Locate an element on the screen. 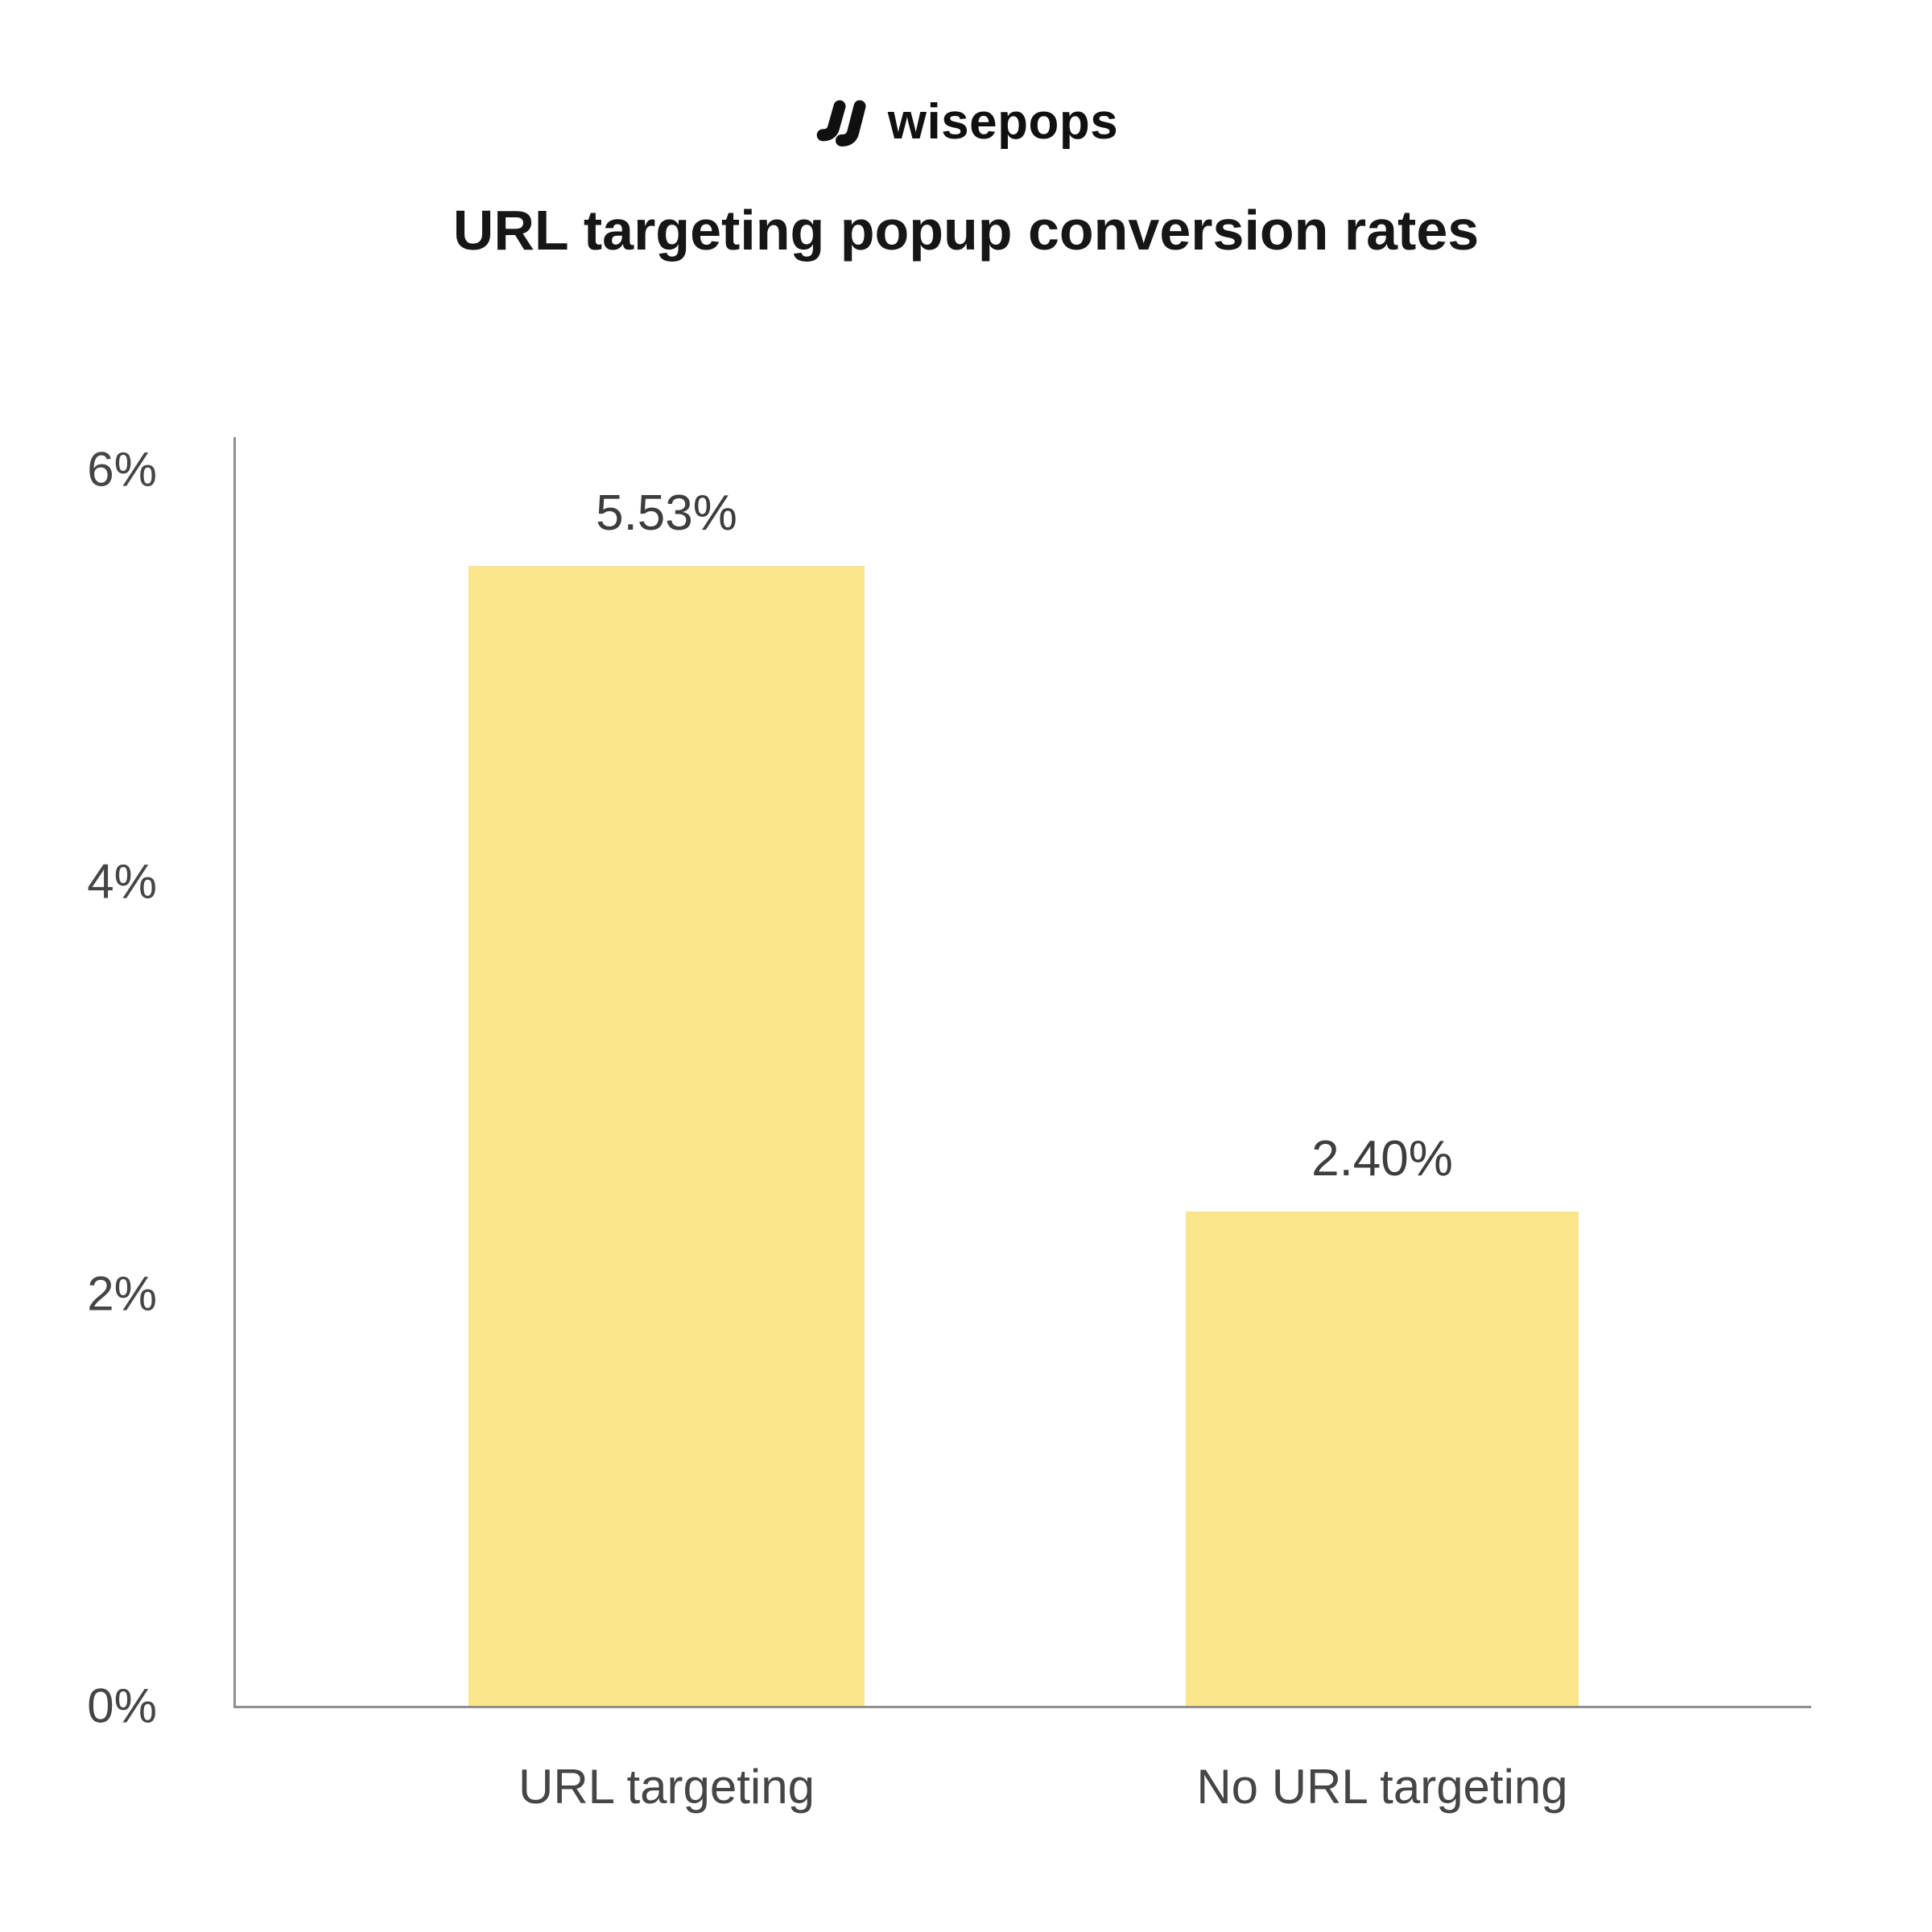 The height and width of the screenshot is (1932, 1932). bar-no-url-targeting: 2.40% No URL targeting is located at coordinates (1382, 1472).